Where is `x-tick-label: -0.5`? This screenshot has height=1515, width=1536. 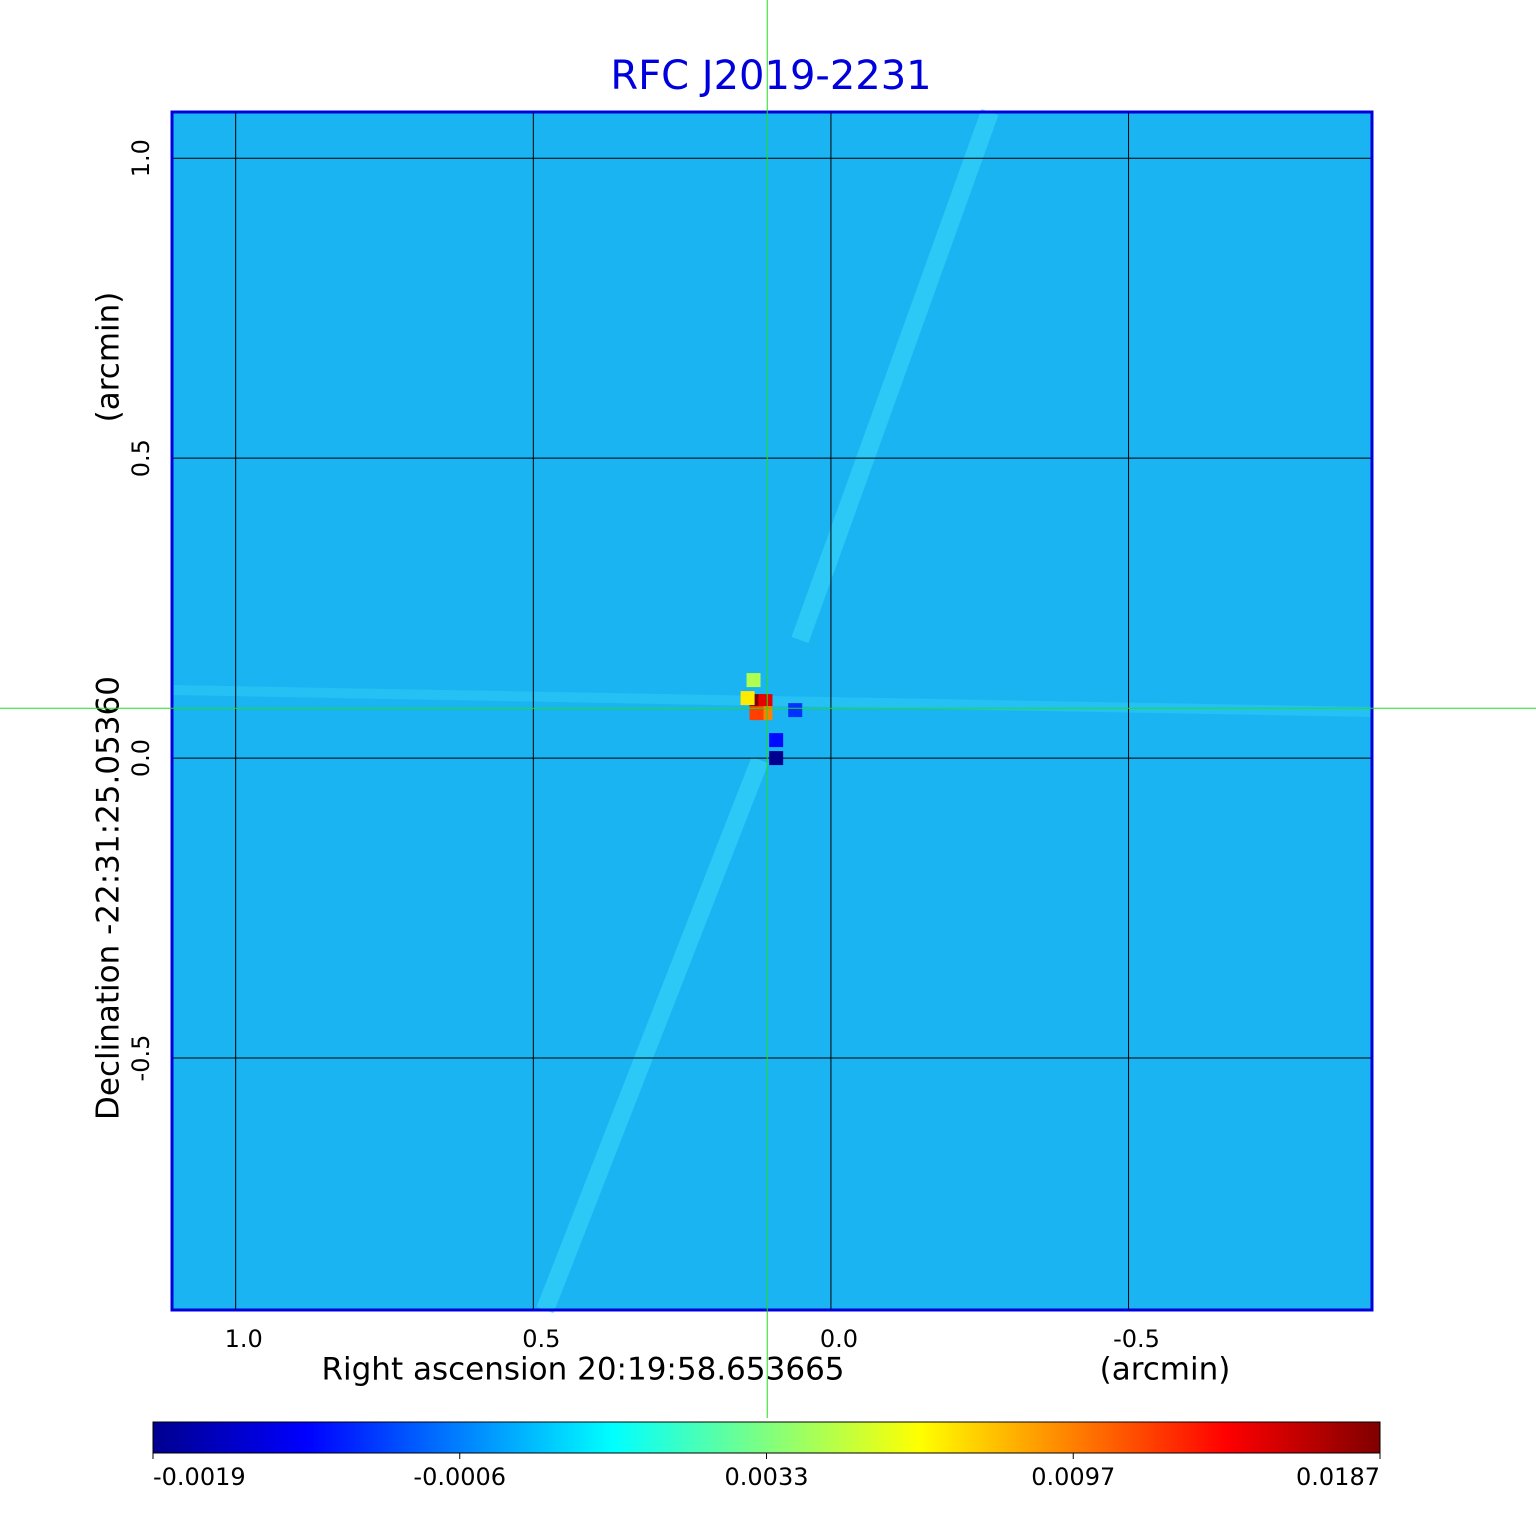
x-tick-label: -0.5 is located at coordinates (1136, 1339).